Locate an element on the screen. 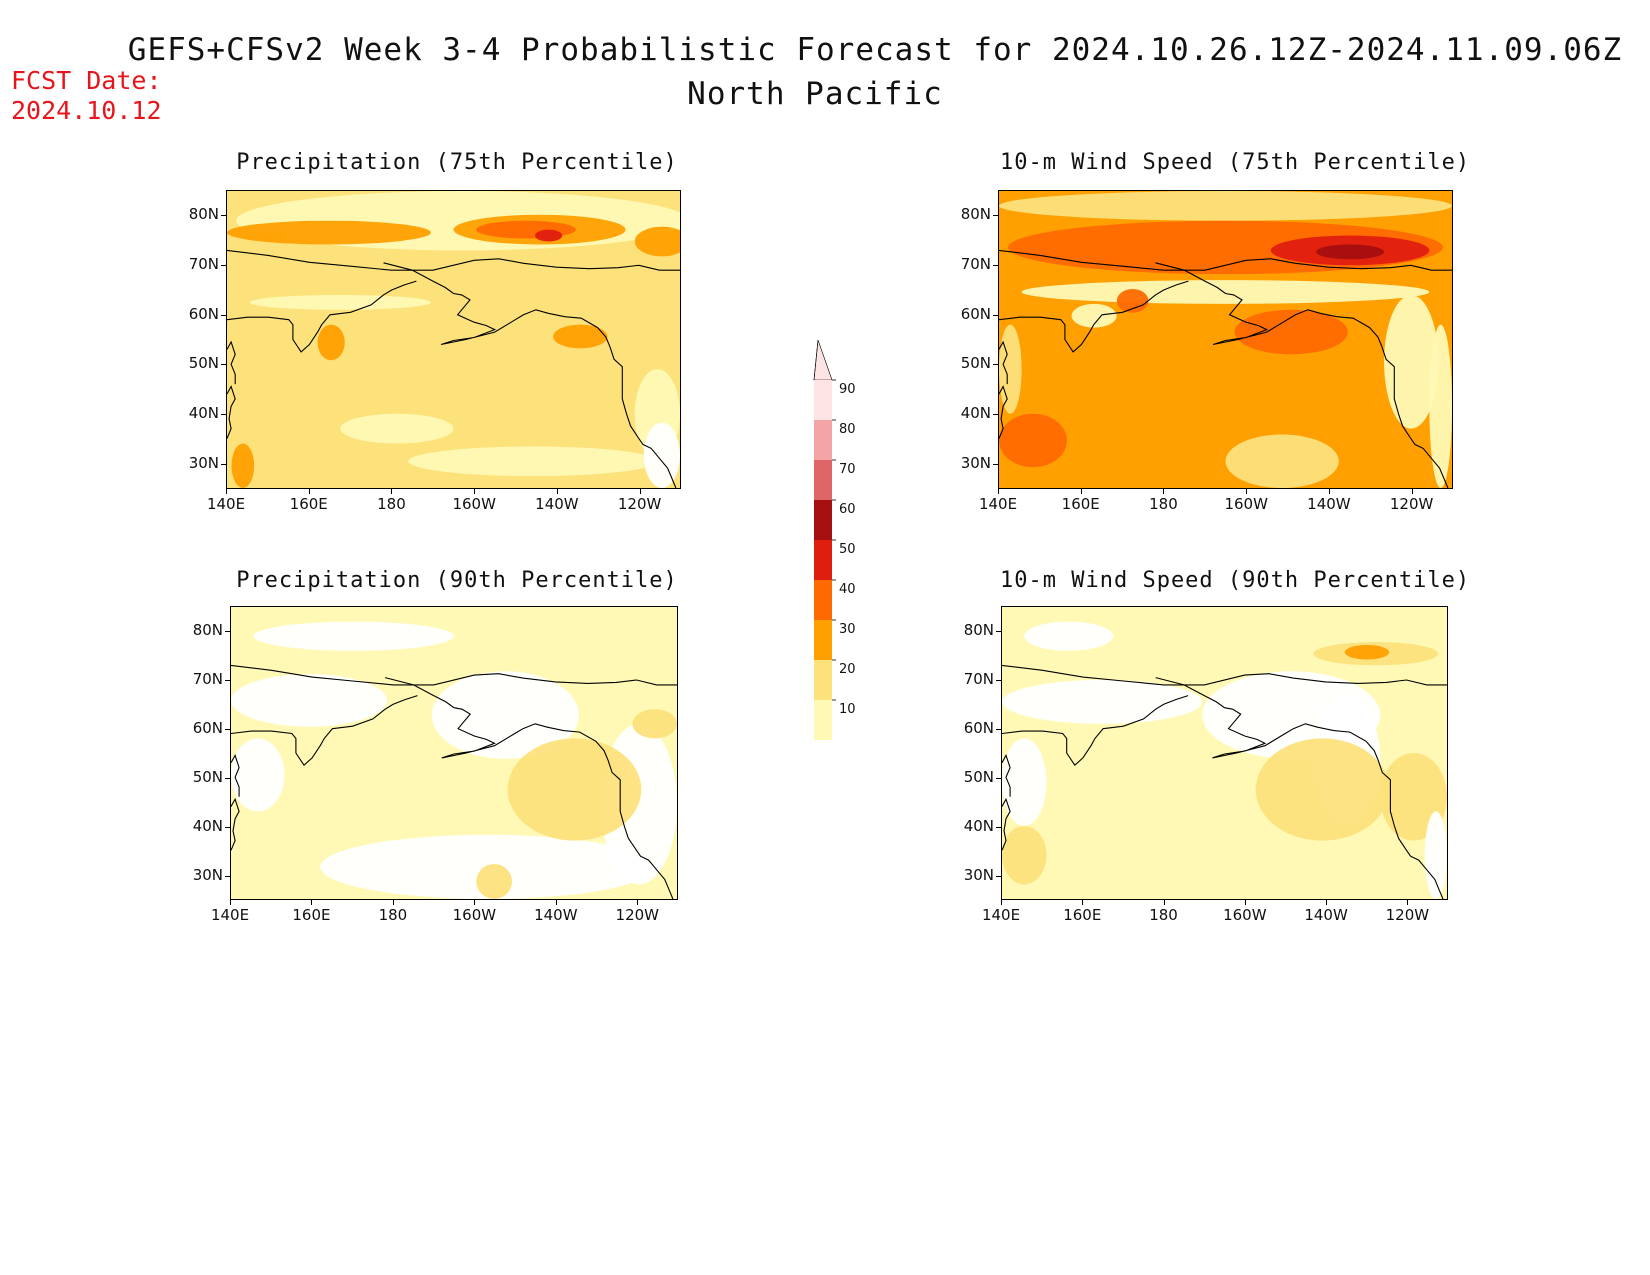 The height and width of the screenshot is (1275, 1650). lat-label: 50N is located at coordinates (203, 363).